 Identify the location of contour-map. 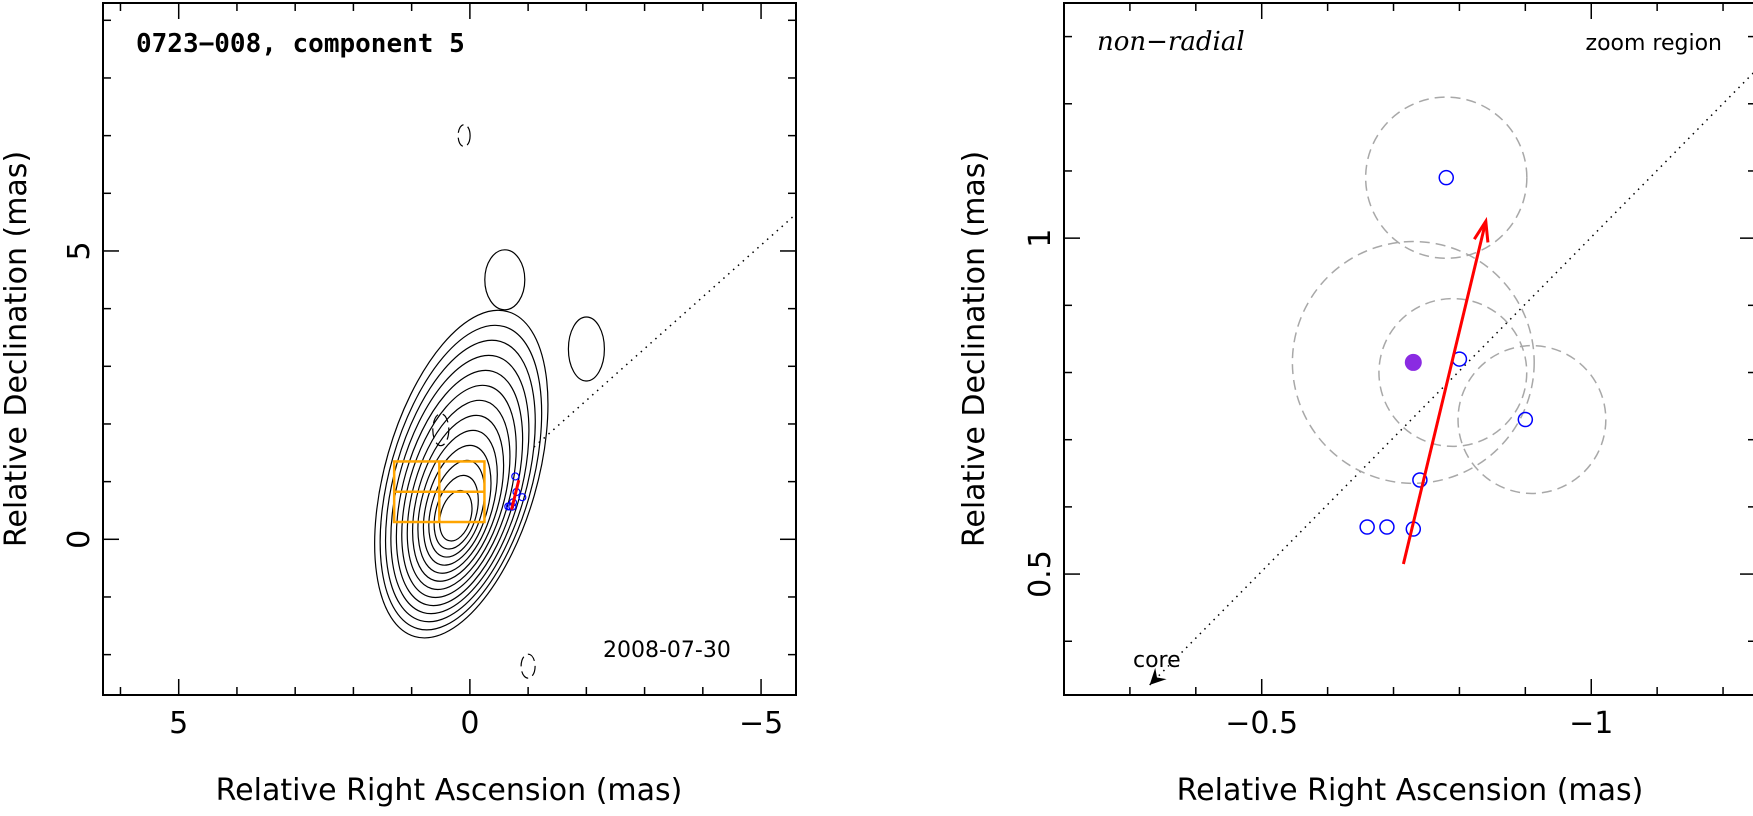
(490, 401).